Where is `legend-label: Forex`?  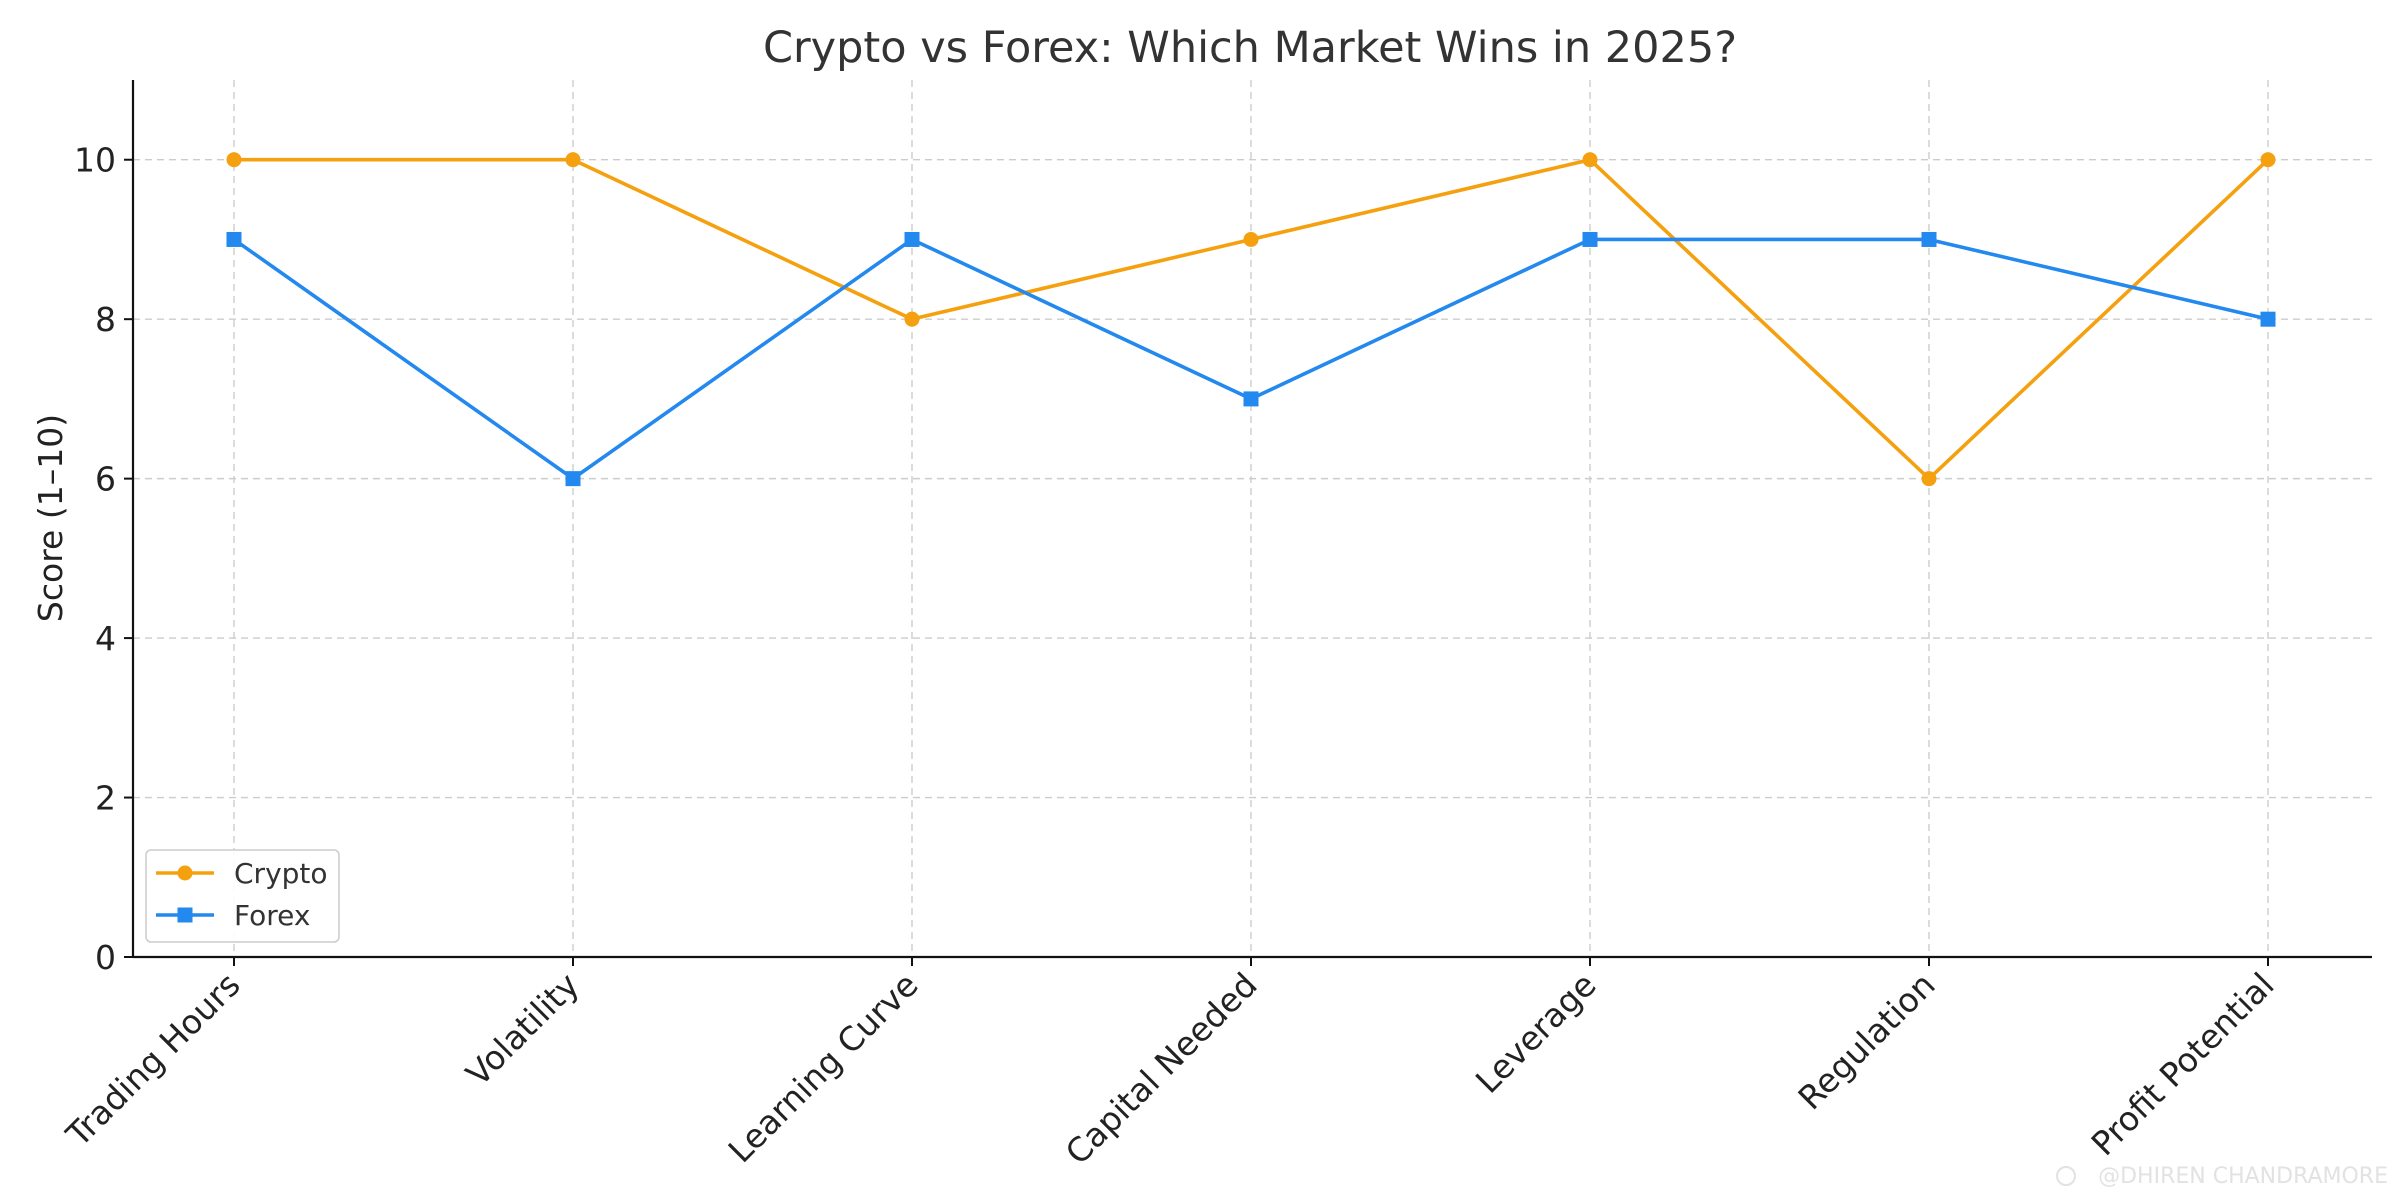 legend-label: Forex is located at coordinates (272, 915).